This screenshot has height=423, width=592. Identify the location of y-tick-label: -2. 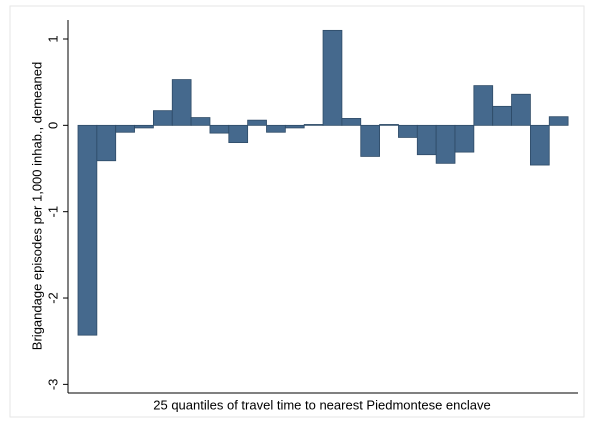
(52, 298).